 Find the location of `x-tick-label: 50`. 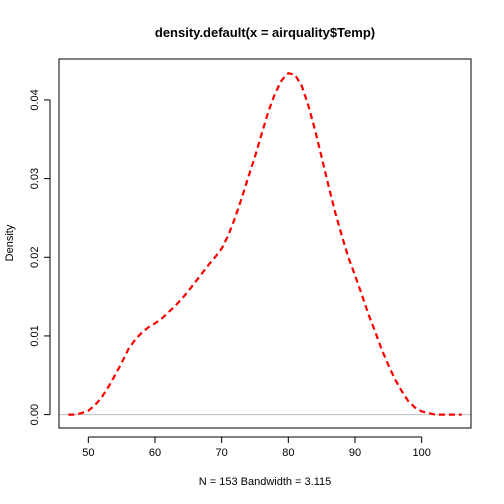

x-tick-label: 50 is located at coordinates (88, 453).